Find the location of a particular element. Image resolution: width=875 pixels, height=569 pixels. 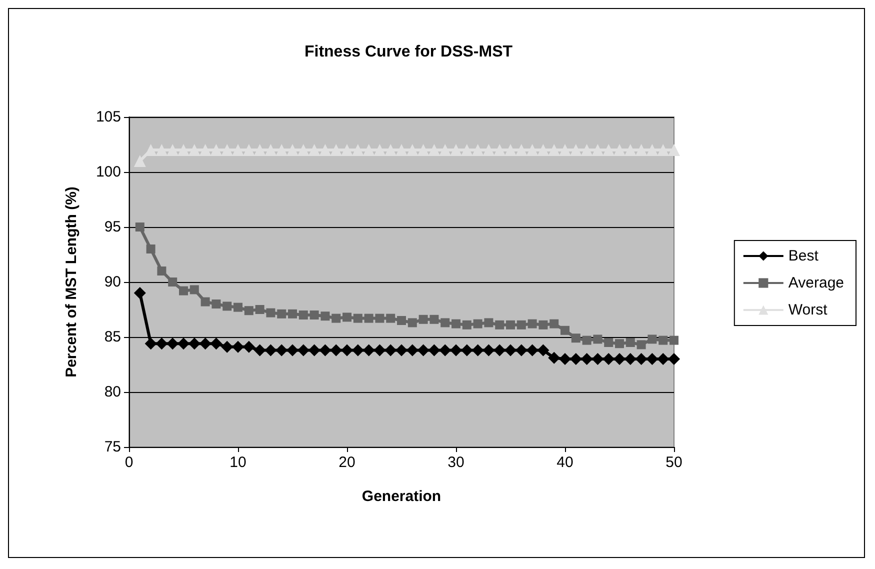

y-axis-title: Percent of MST Length (%) is located at coordinates (71, 282).